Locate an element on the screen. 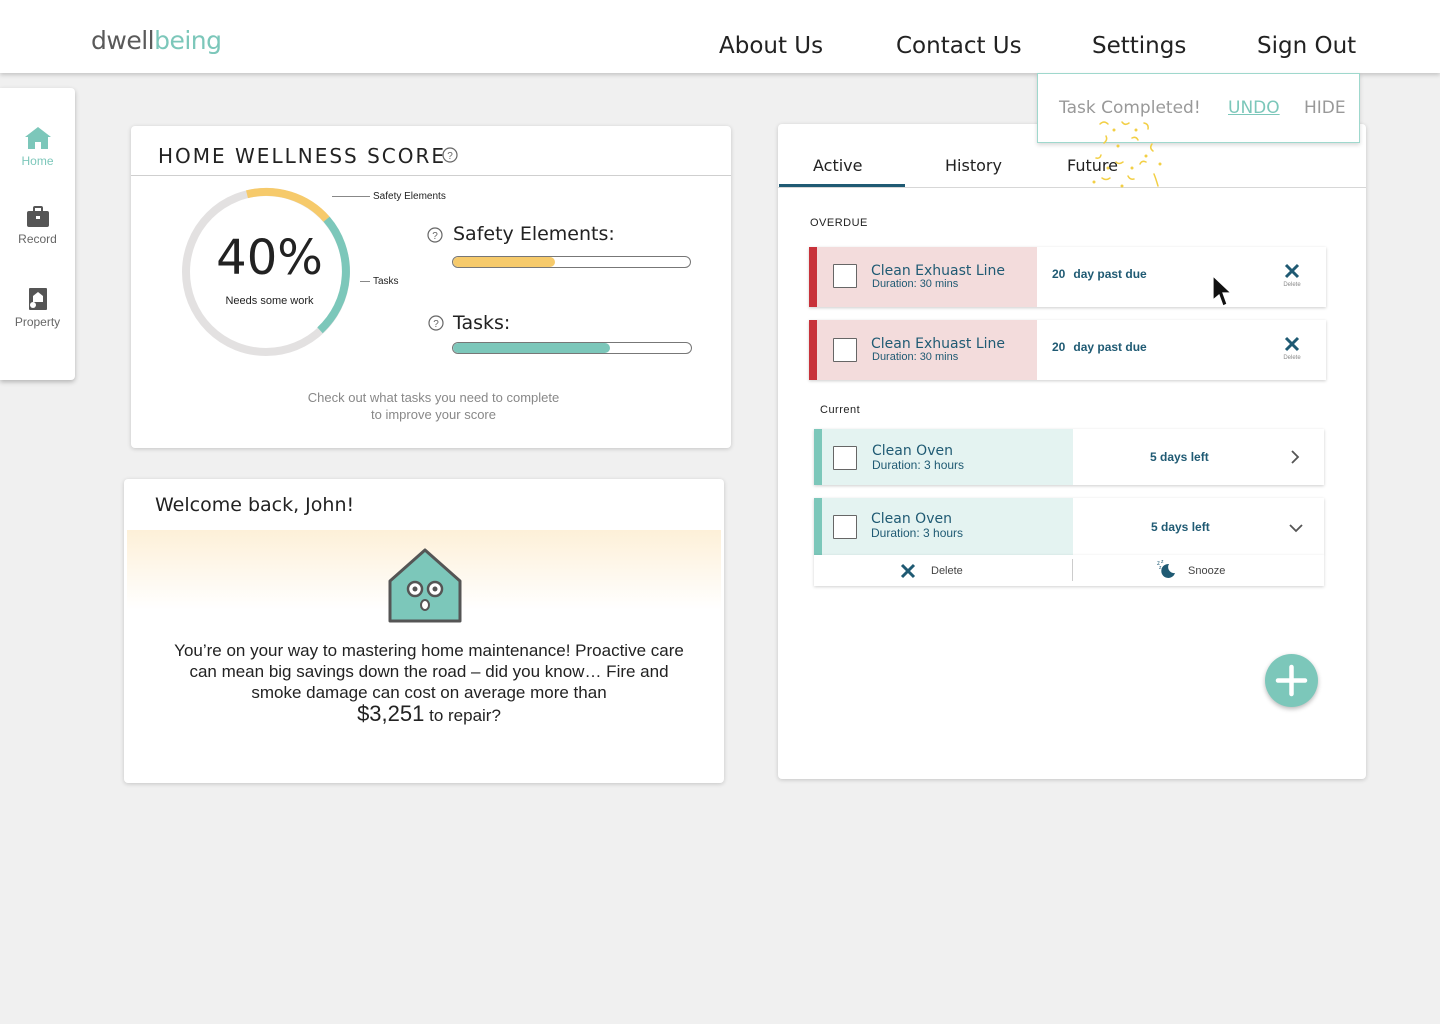  safety-progress-fill is located at coordinates (504, 262).